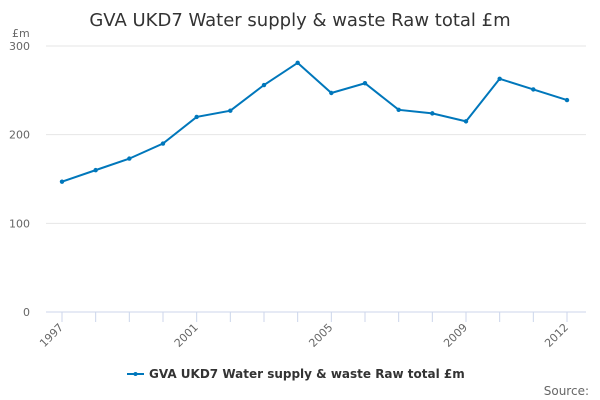 This screenshot has height=400, width=600. I want to click on x-tick-label: 1997, so click(51, 335).